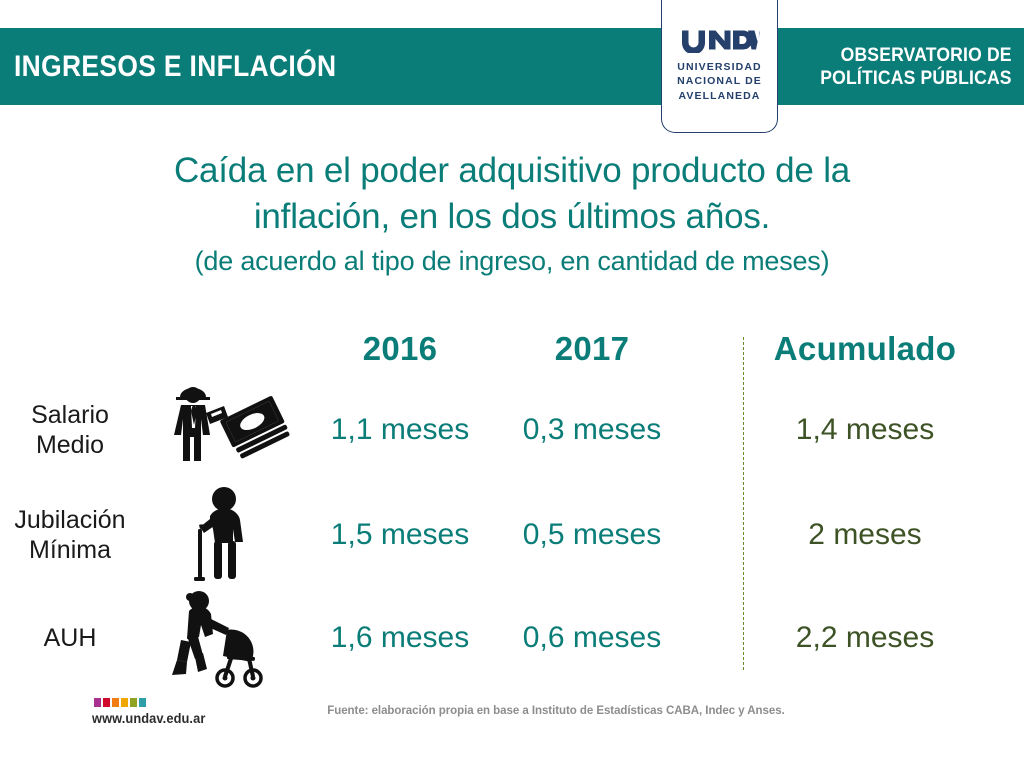 The width and height of the screenshot is (1024, 768). What do you see at coordinates (400, 348) in the screenshot?
I see `column-header-2016: 2016` at bounding box center [400, 348].